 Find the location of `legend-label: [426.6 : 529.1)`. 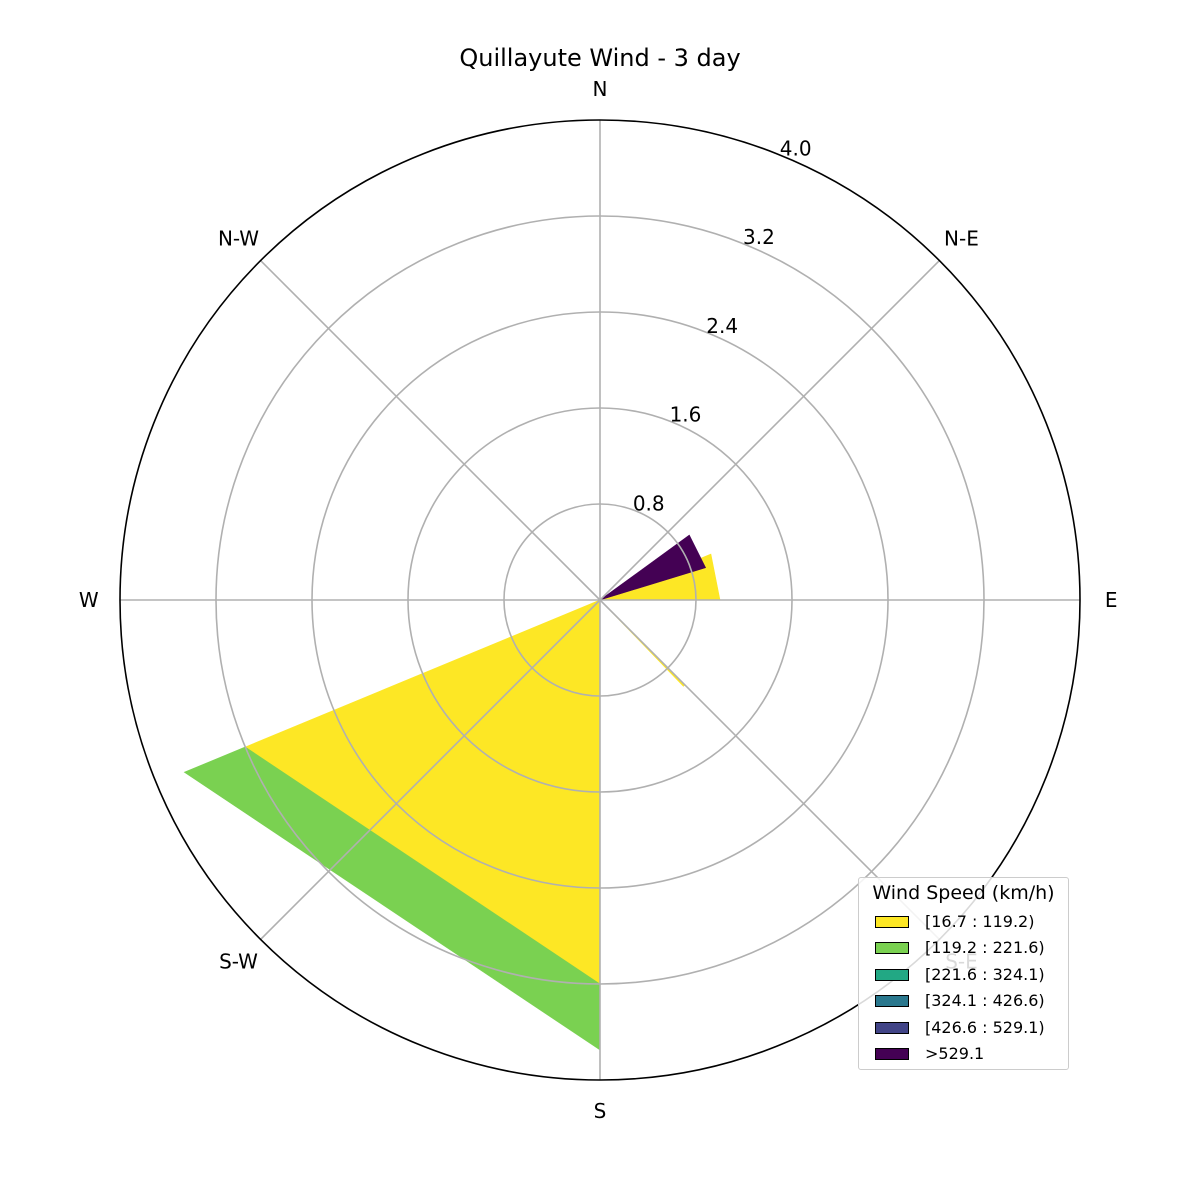

legend-label: [426.6 : 529.1) is located at coordinates (985, 1027).